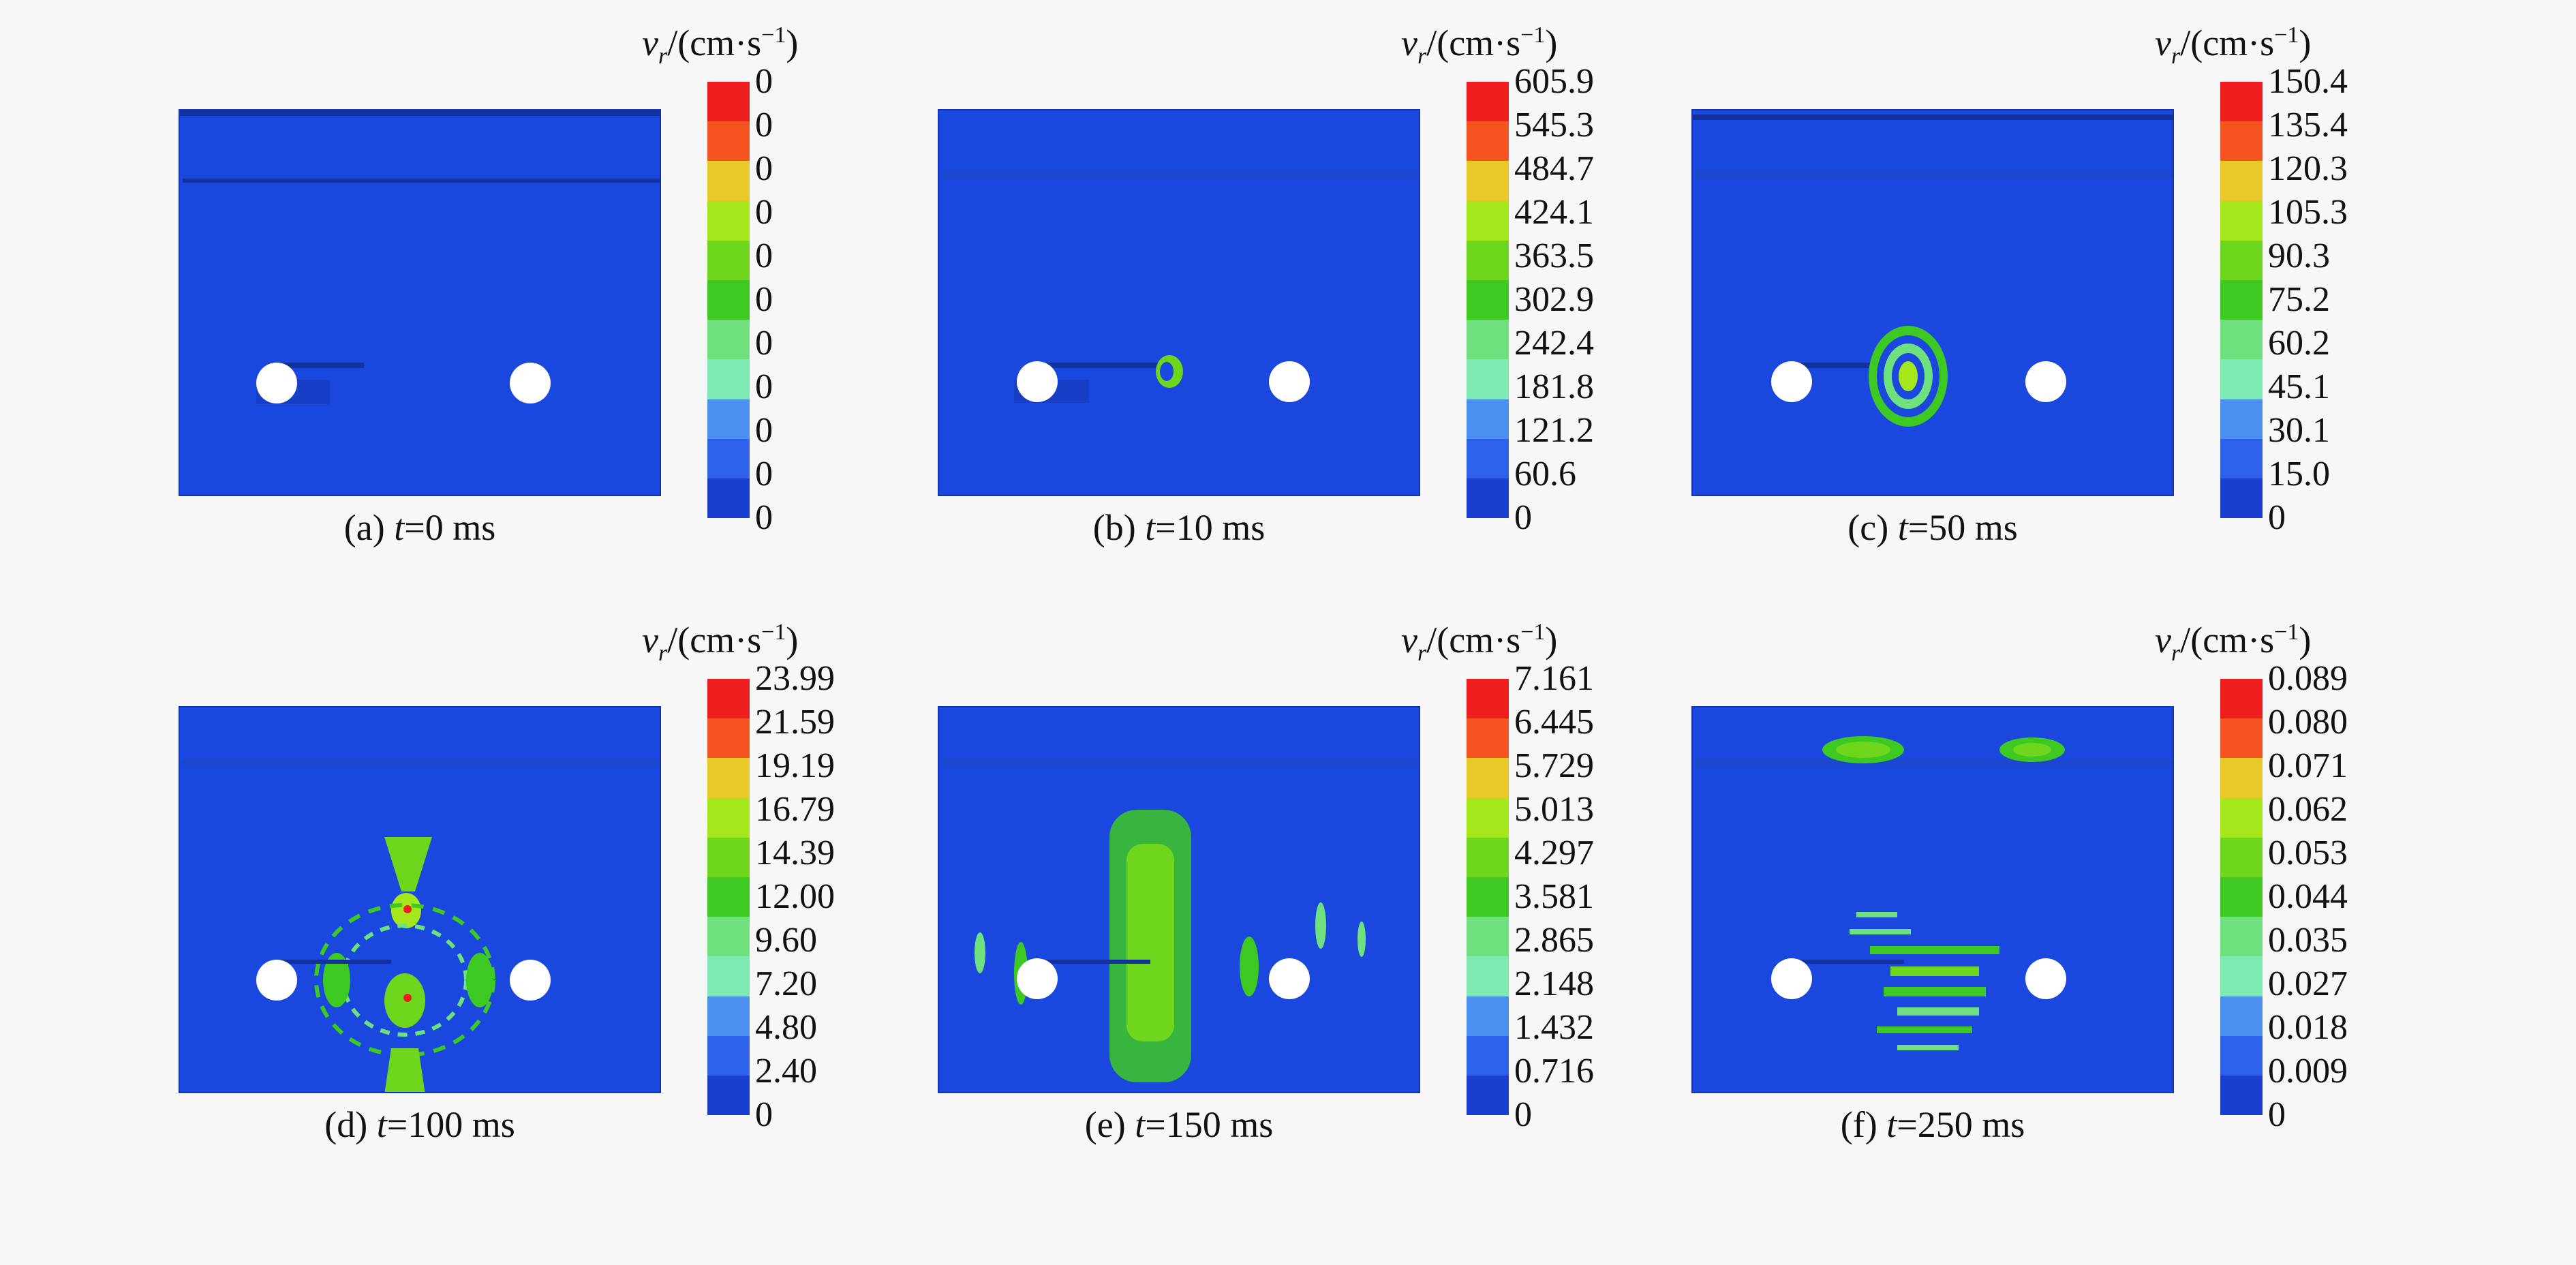 Image resolution: width=2576 pixels, height=1265 pixels. Describe the element at coordinates (1554, 809) in the screenshot. I see `colorbar-tick: 5.013` at that location.